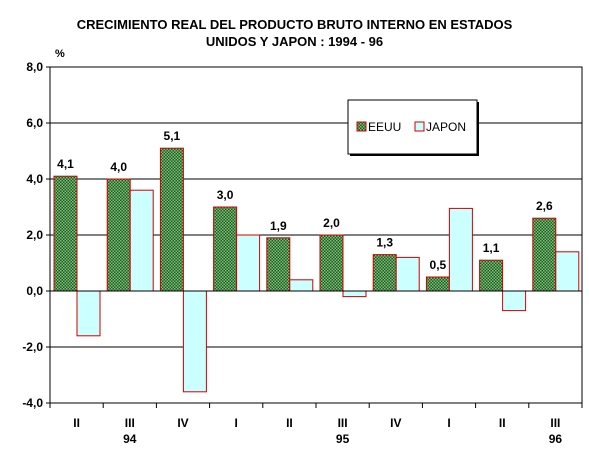  Describe the element at coordinates (60, 54) in the screenshot. I see `y-axis-unit-label: %` at that location.